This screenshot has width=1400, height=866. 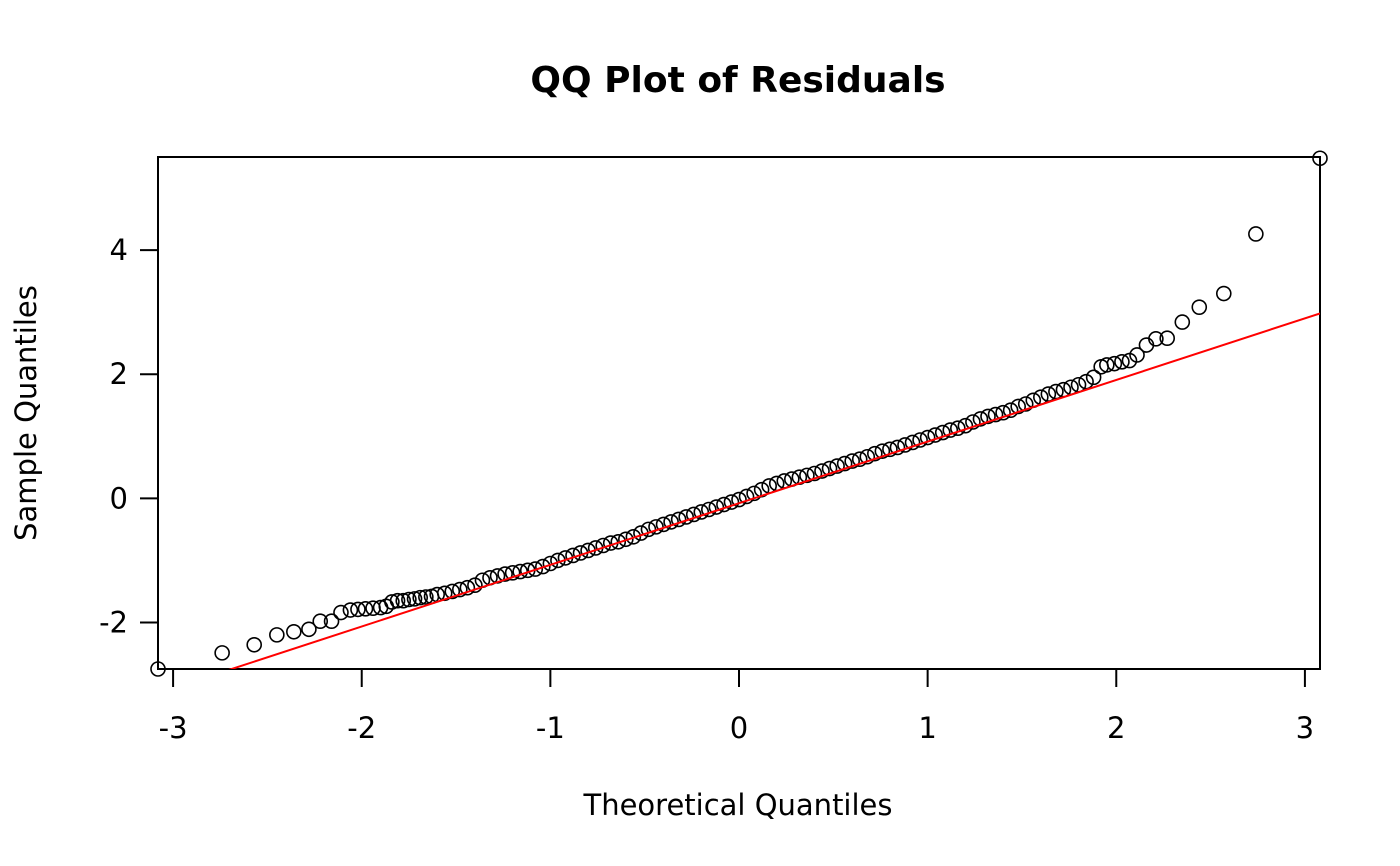 I want to click on x-tick-label: -3, so click(x=173, y=728).